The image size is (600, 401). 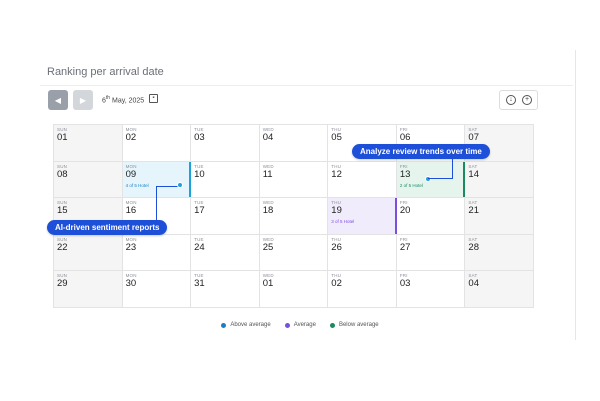 What do you see at coordinates (405, 247) in the screenshot?
I see `day-number: 27` at bounding box center [405, 247].